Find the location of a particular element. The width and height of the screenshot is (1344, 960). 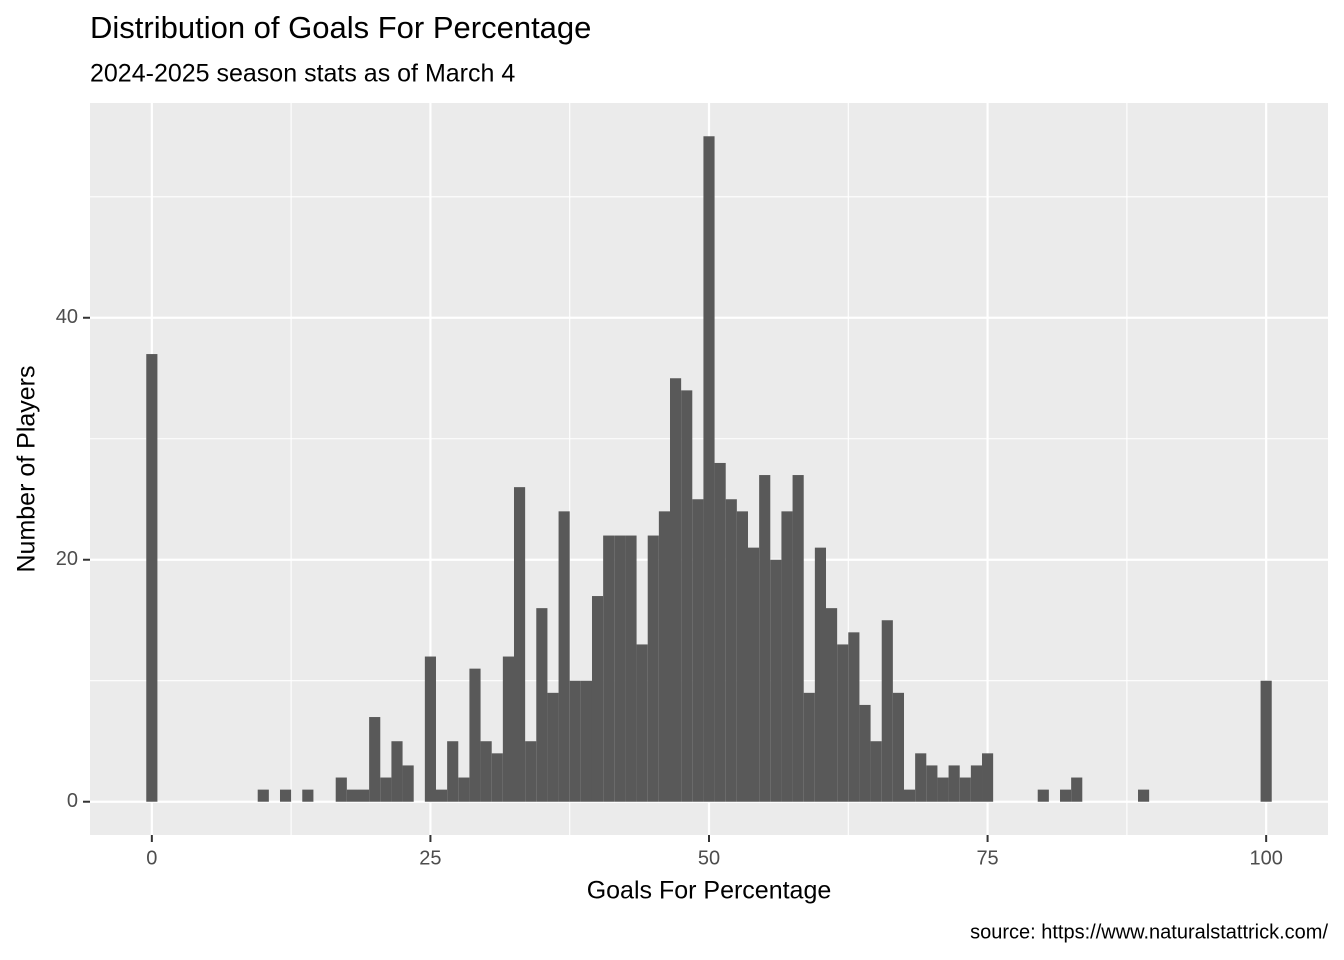

x-tick-label: 50 is located at coordinates (709, 858).